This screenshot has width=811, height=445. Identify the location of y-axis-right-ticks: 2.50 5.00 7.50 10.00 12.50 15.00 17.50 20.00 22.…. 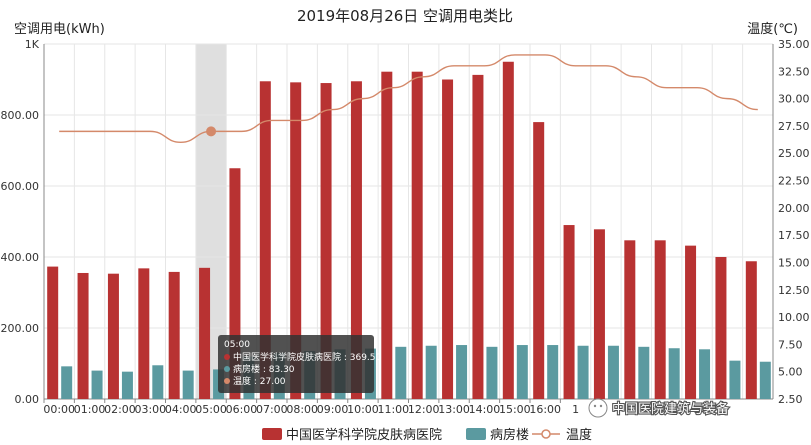
(794, 222).